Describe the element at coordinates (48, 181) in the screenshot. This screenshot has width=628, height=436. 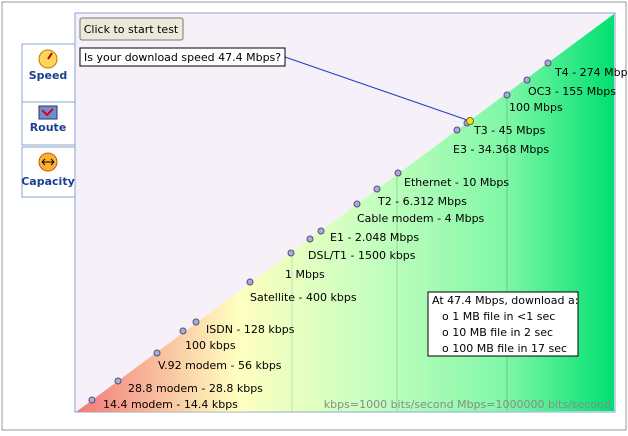
I see `tab-label: Capacity` at that location.